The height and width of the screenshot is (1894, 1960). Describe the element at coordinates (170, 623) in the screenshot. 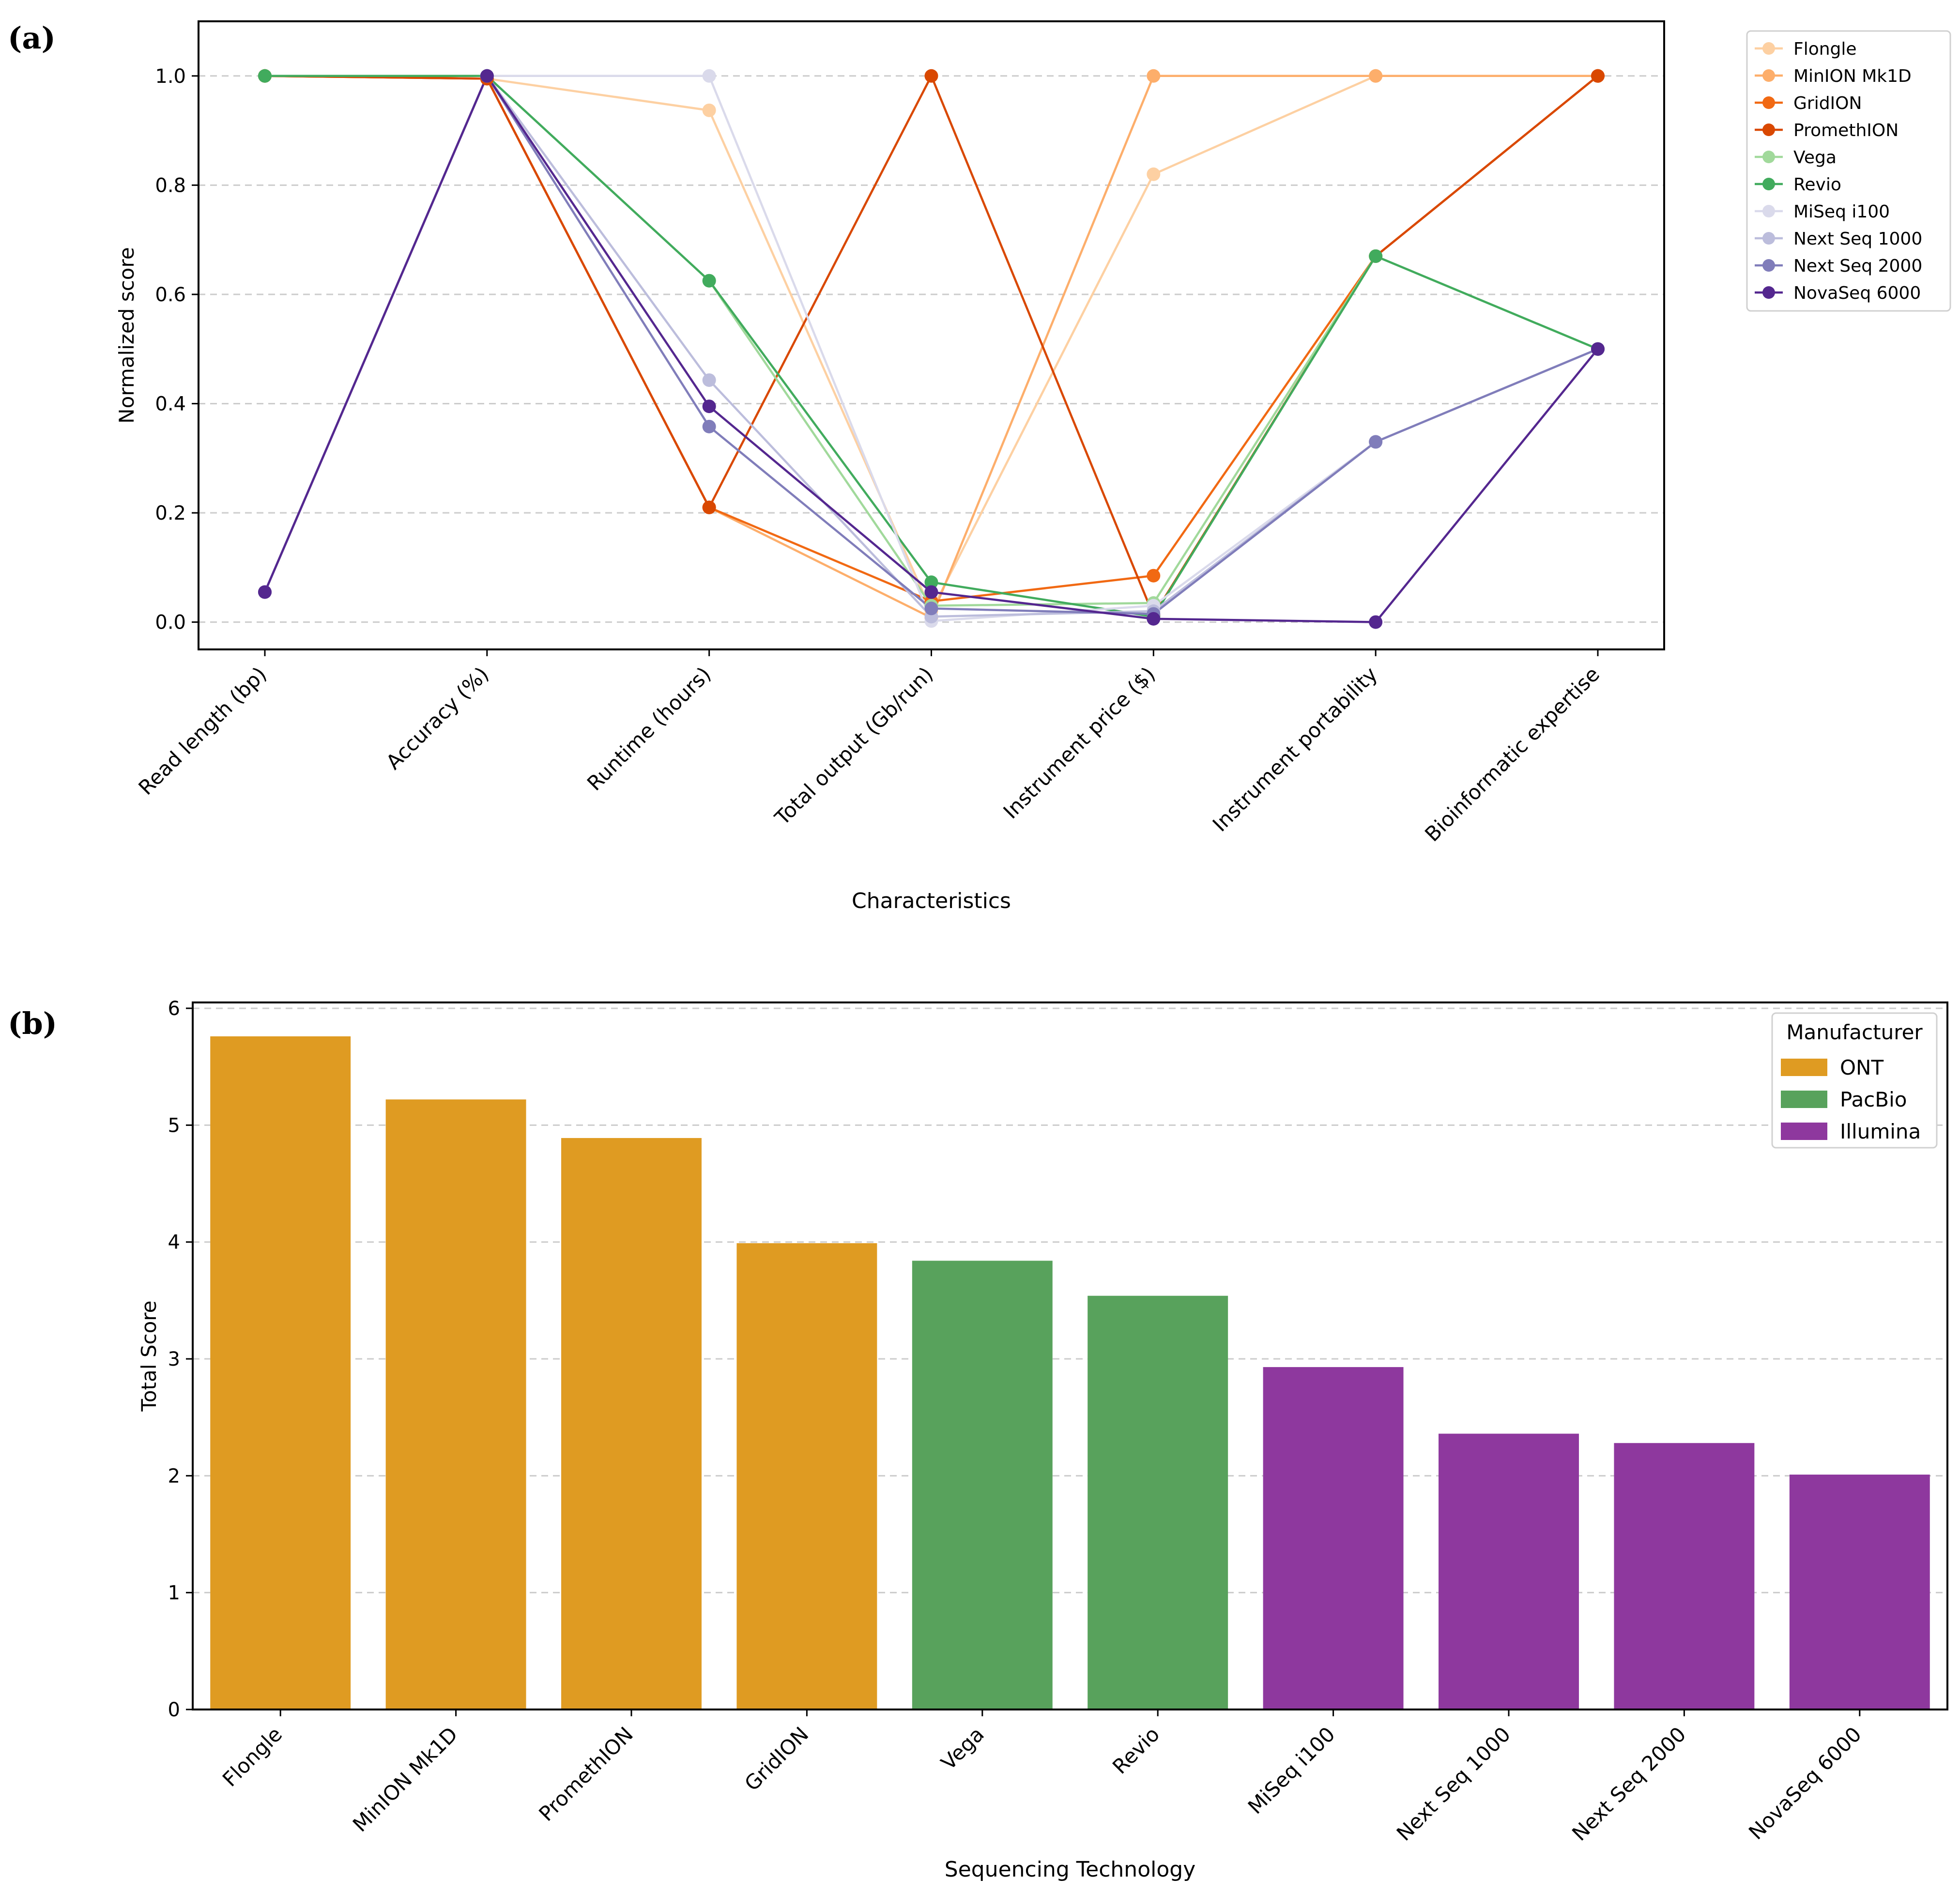

I see `y-tick-label-a: 0.0` at that location.